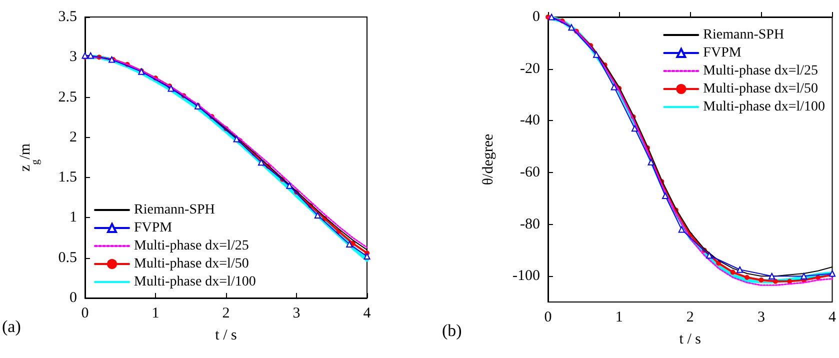 This screenshot has width=839, height=358. What do you see at coordinates (67, 97) in the screenshot?
I see `y-tick-label: 2.5` at bounding box center [67, 97].